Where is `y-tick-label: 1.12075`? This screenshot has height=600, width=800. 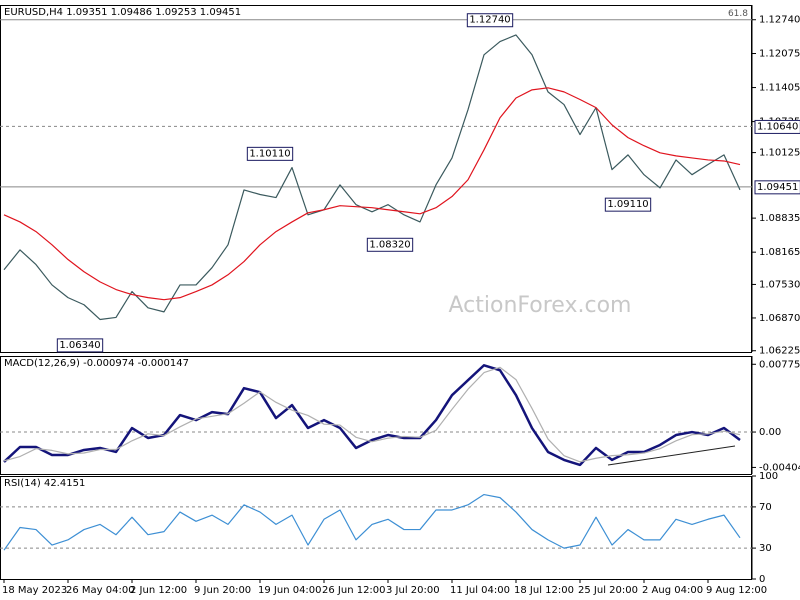
y-tick-label: 1.12075 is located at coordinates (779, 54).